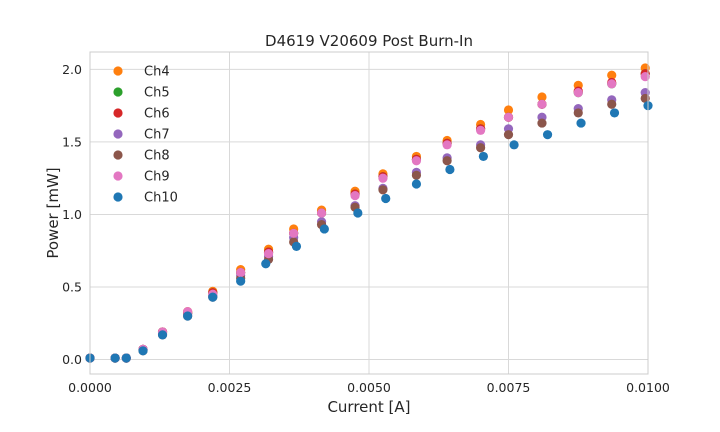  Describe the element at coordinates (72, 69) in the screenshot. I see `y-tick-label: 2.0` at that location.